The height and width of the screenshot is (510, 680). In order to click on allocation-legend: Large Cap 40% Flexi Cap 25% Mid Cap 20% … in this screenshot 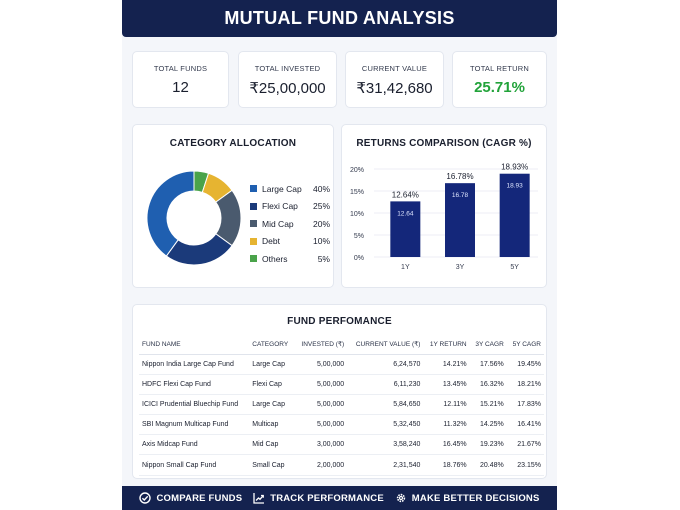, I will do `click(290, 224)`.